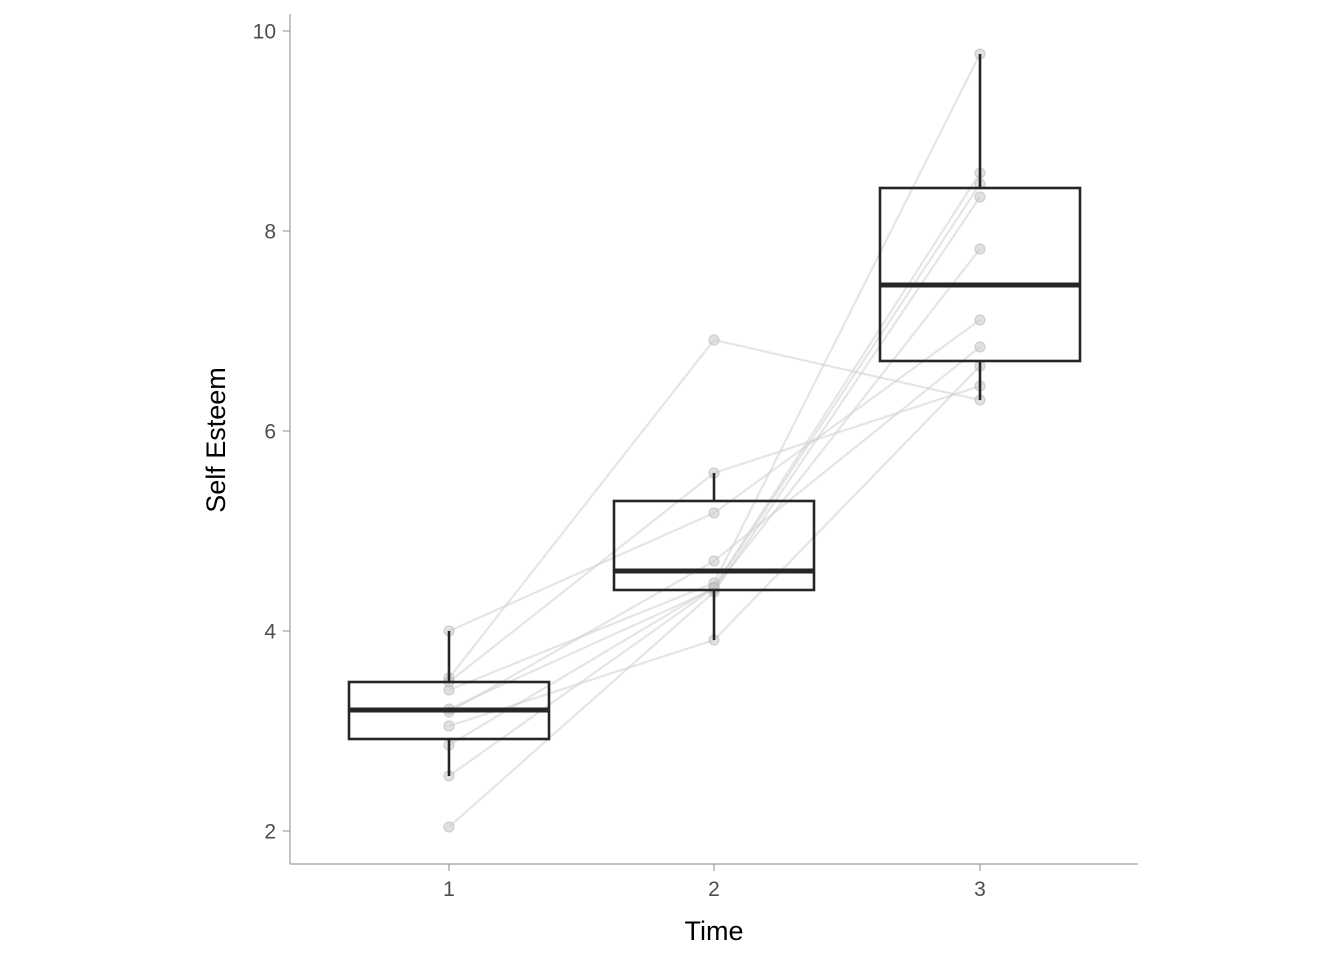 The height and width of the screenshot is (960, 1344). Describe the element at coordinates (714, 931) in the screenshot. I see `x-axis-title: Time` at that location.